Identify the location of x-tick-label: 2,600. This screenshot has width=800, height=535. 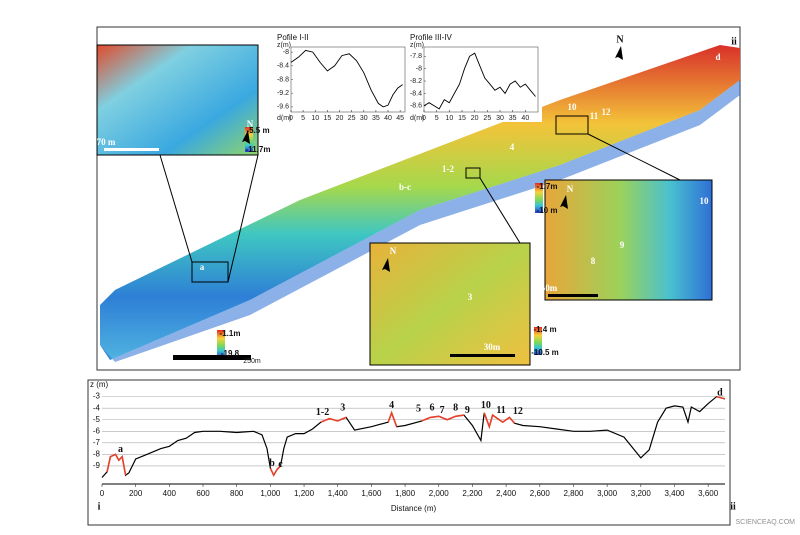
(540, 493).